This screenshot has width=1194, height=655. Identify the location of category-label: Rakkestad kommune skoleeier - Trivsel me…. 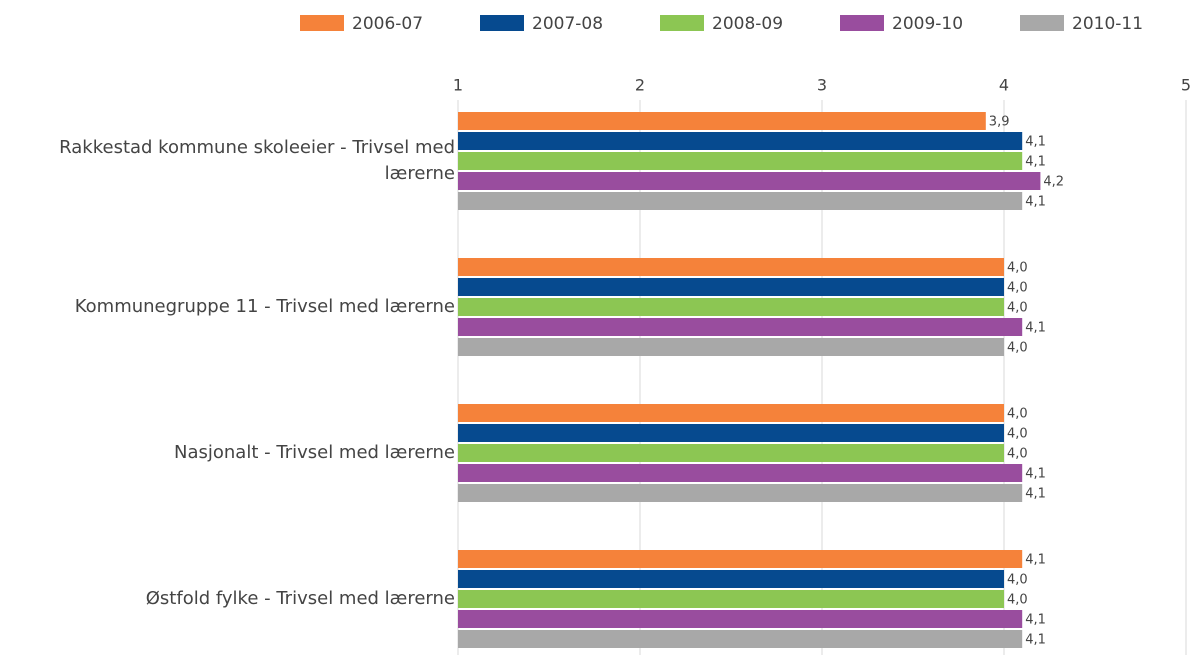
(257, 160).